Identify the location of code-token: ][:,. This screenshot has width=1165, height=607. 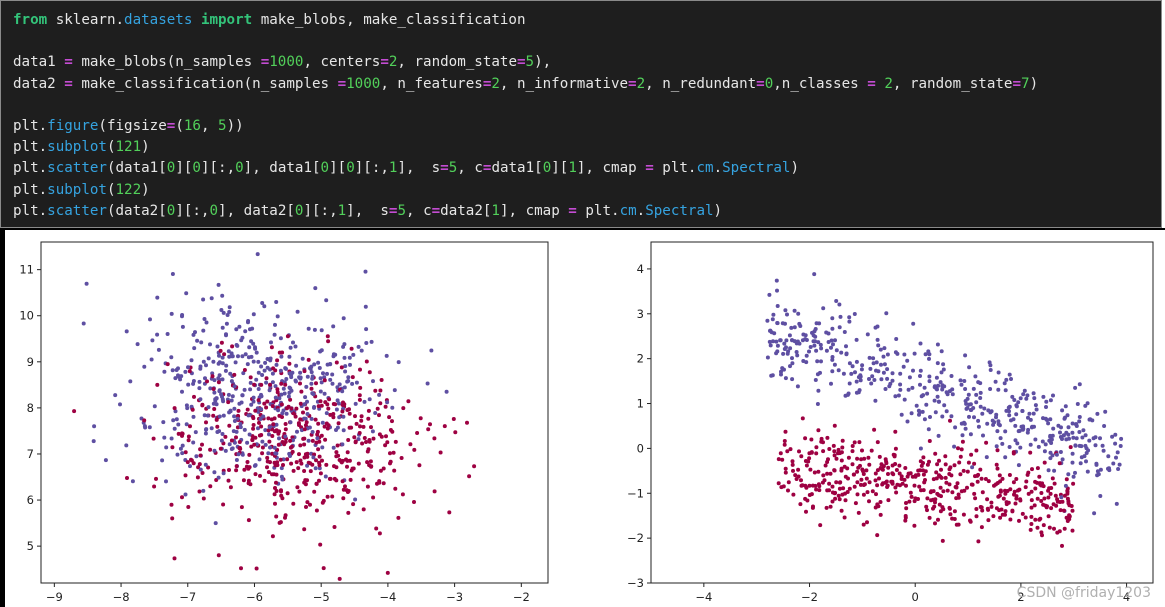
(192, 210).